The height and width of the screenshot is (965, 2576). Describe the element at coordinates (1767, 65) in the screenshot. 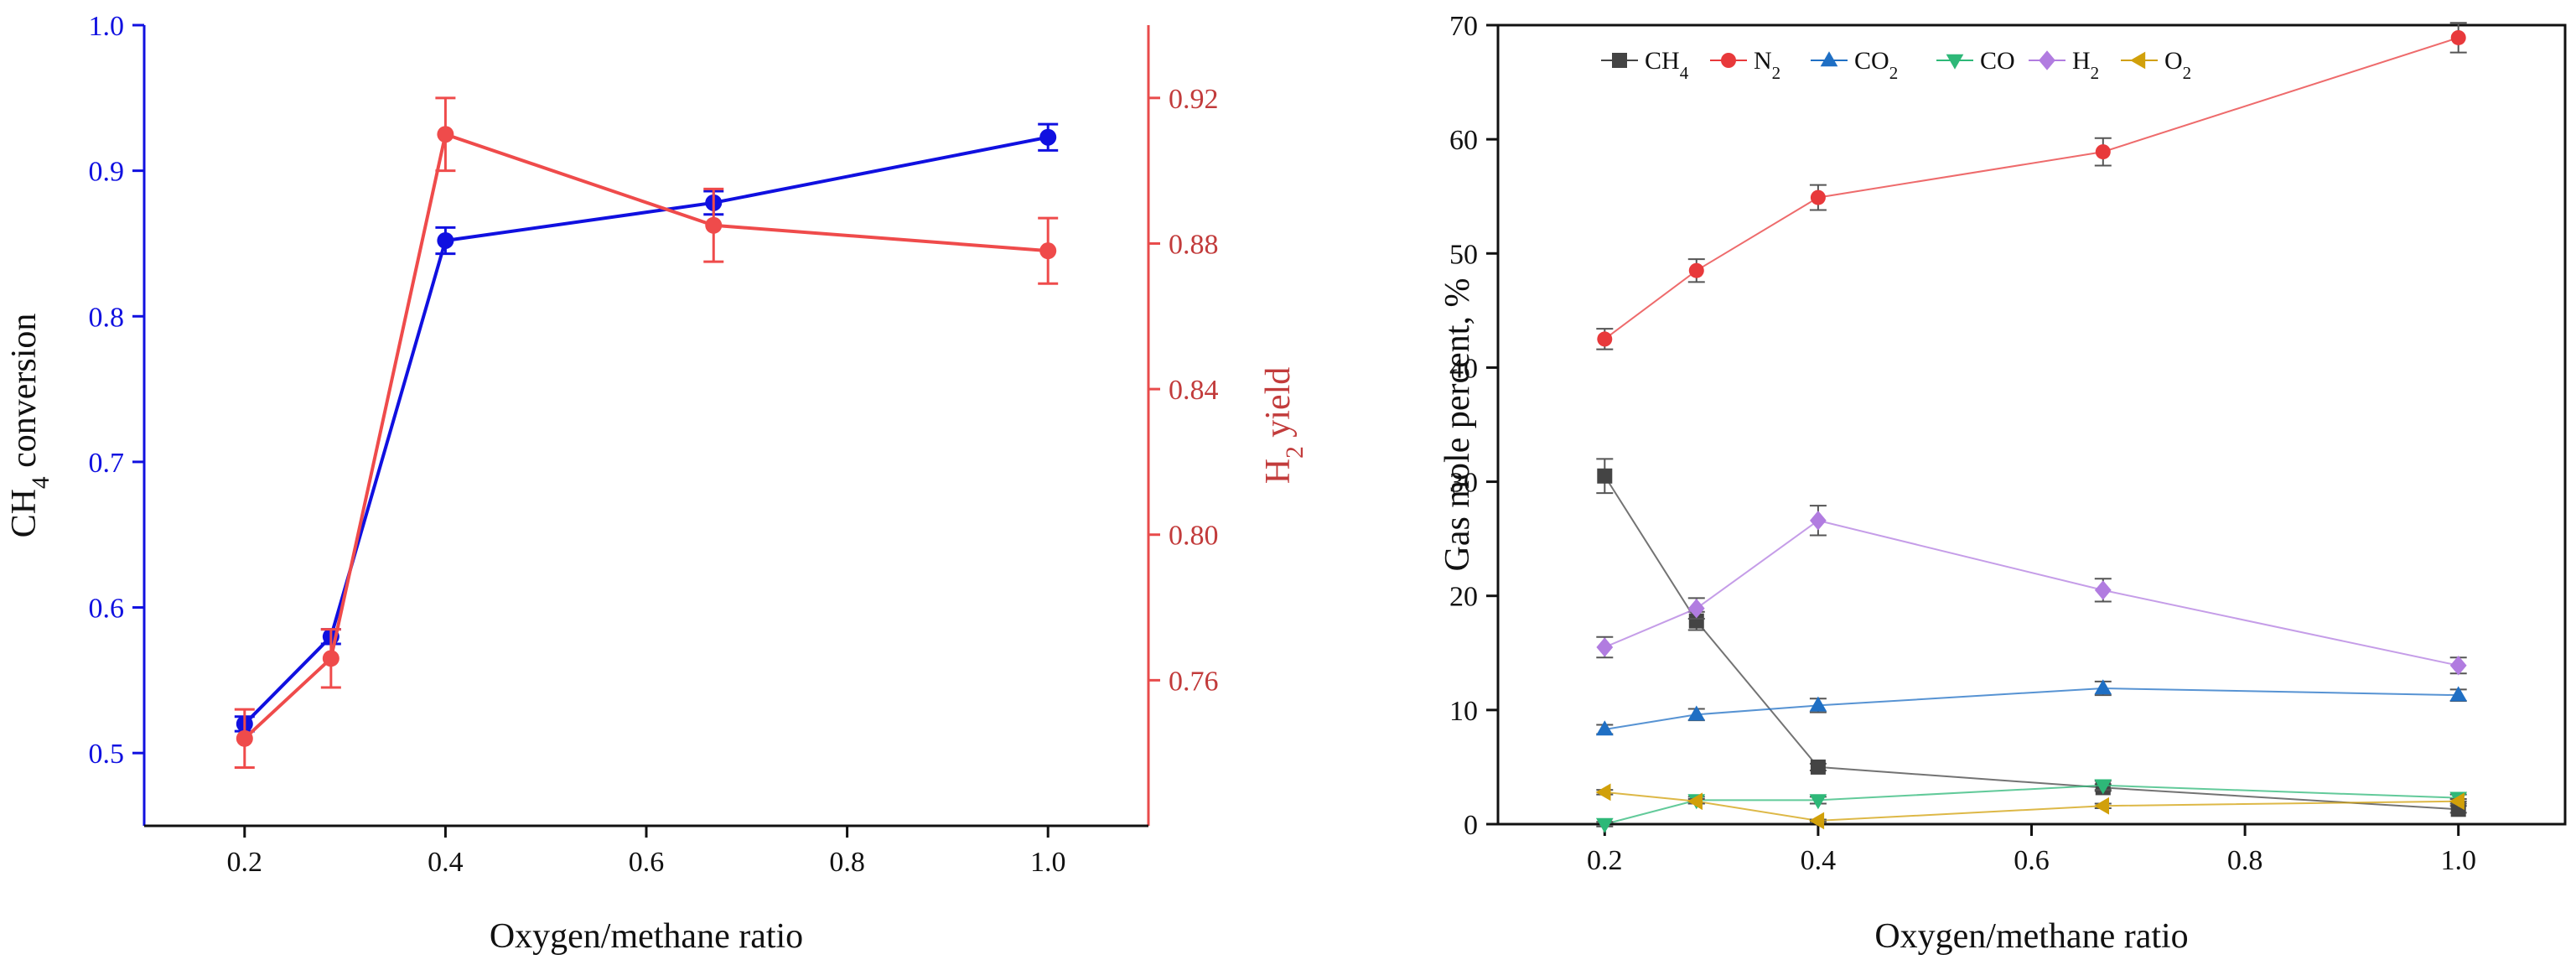

I see `legend-item-n2-label: N2` at that location.